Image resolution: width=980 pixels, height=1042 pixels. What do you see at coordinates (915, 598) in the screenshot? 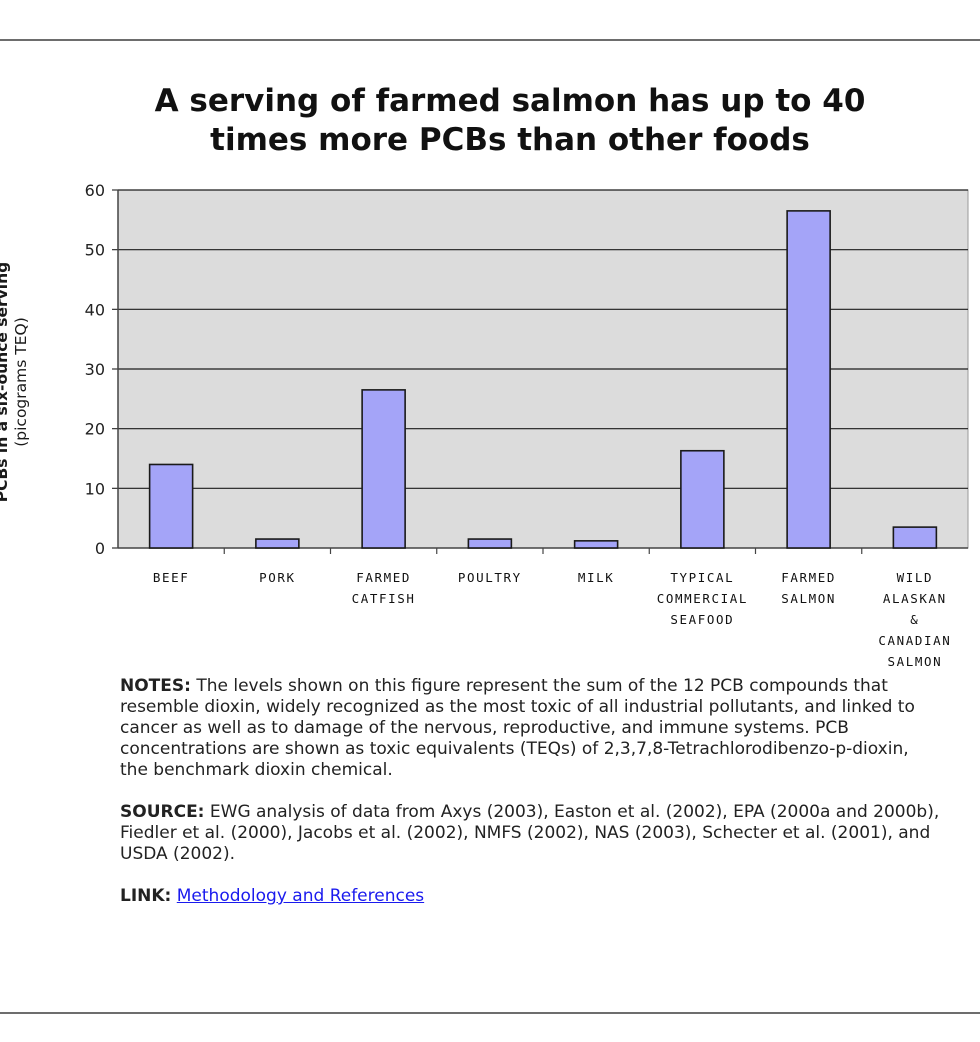
I see `x-tick-label-line: ALASKAN` at bounding box center [915, 598].